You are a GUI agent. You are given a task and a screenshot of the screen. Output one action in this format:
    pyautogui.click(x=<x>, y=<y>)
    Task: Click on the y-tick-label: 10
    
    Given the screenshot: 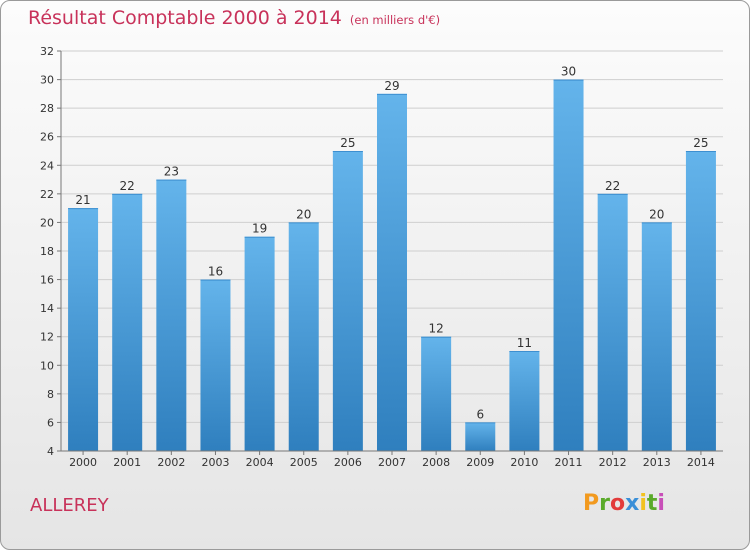 What is the action you would take?
    pyautogui.click(x=47, y=365)
    